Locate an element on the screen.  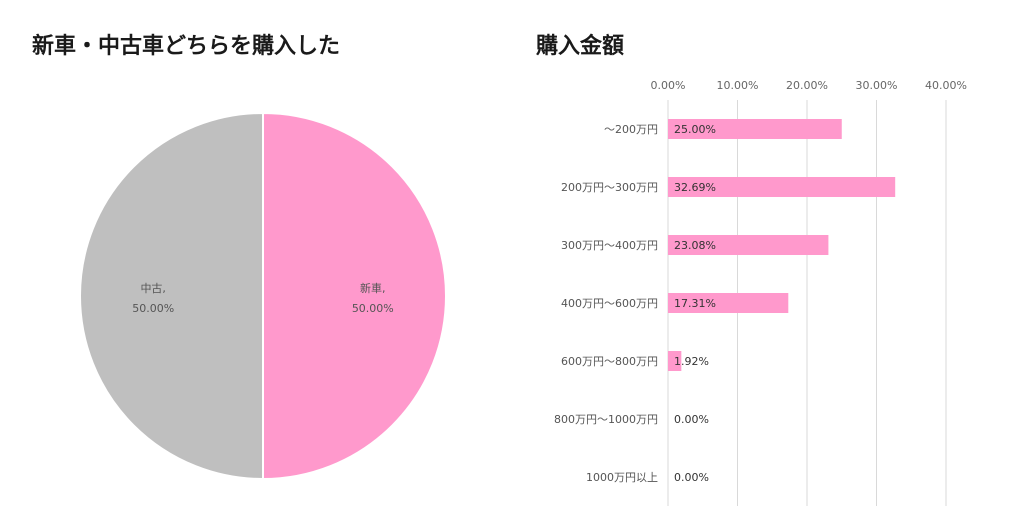
category-label-2: 200万円～300万円 is located at coordinates (609, 187).